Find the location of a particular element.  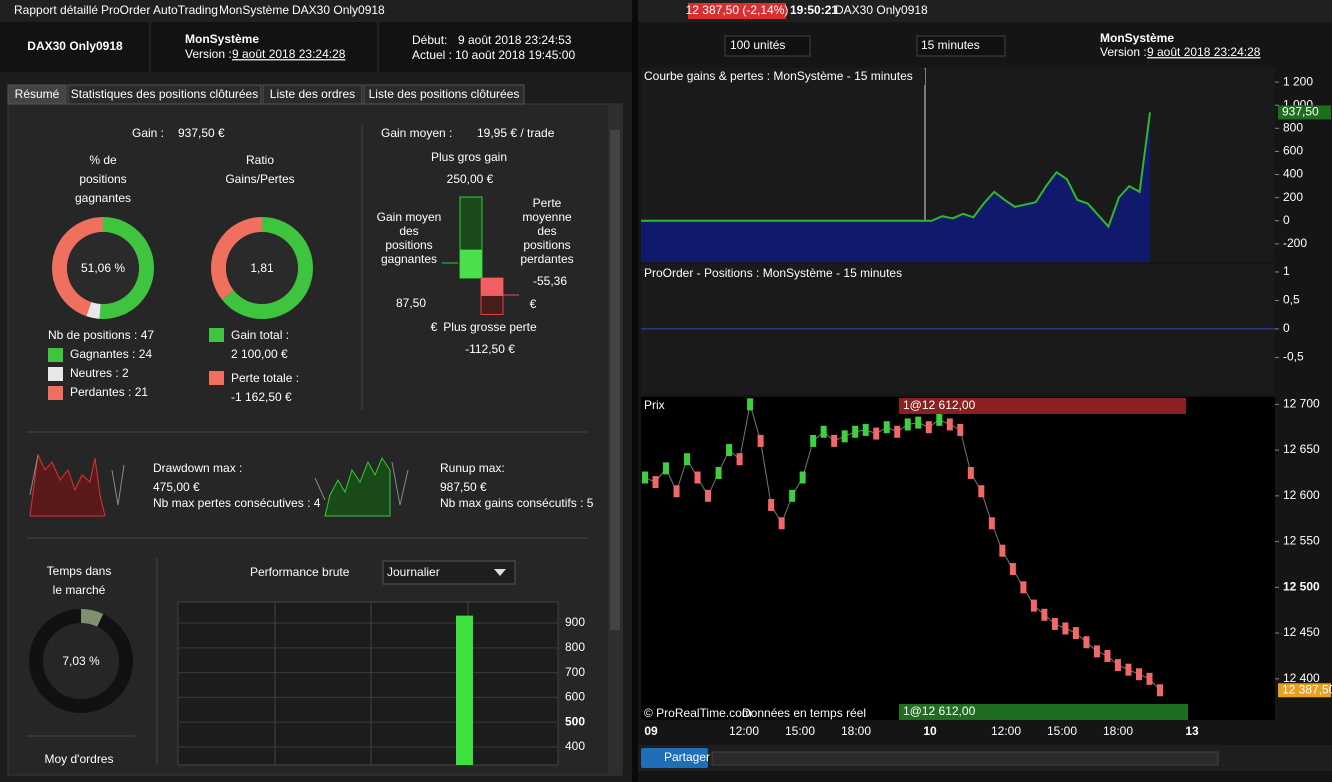

win-pct-title: gagnantes is located at coordinates (103, 198).